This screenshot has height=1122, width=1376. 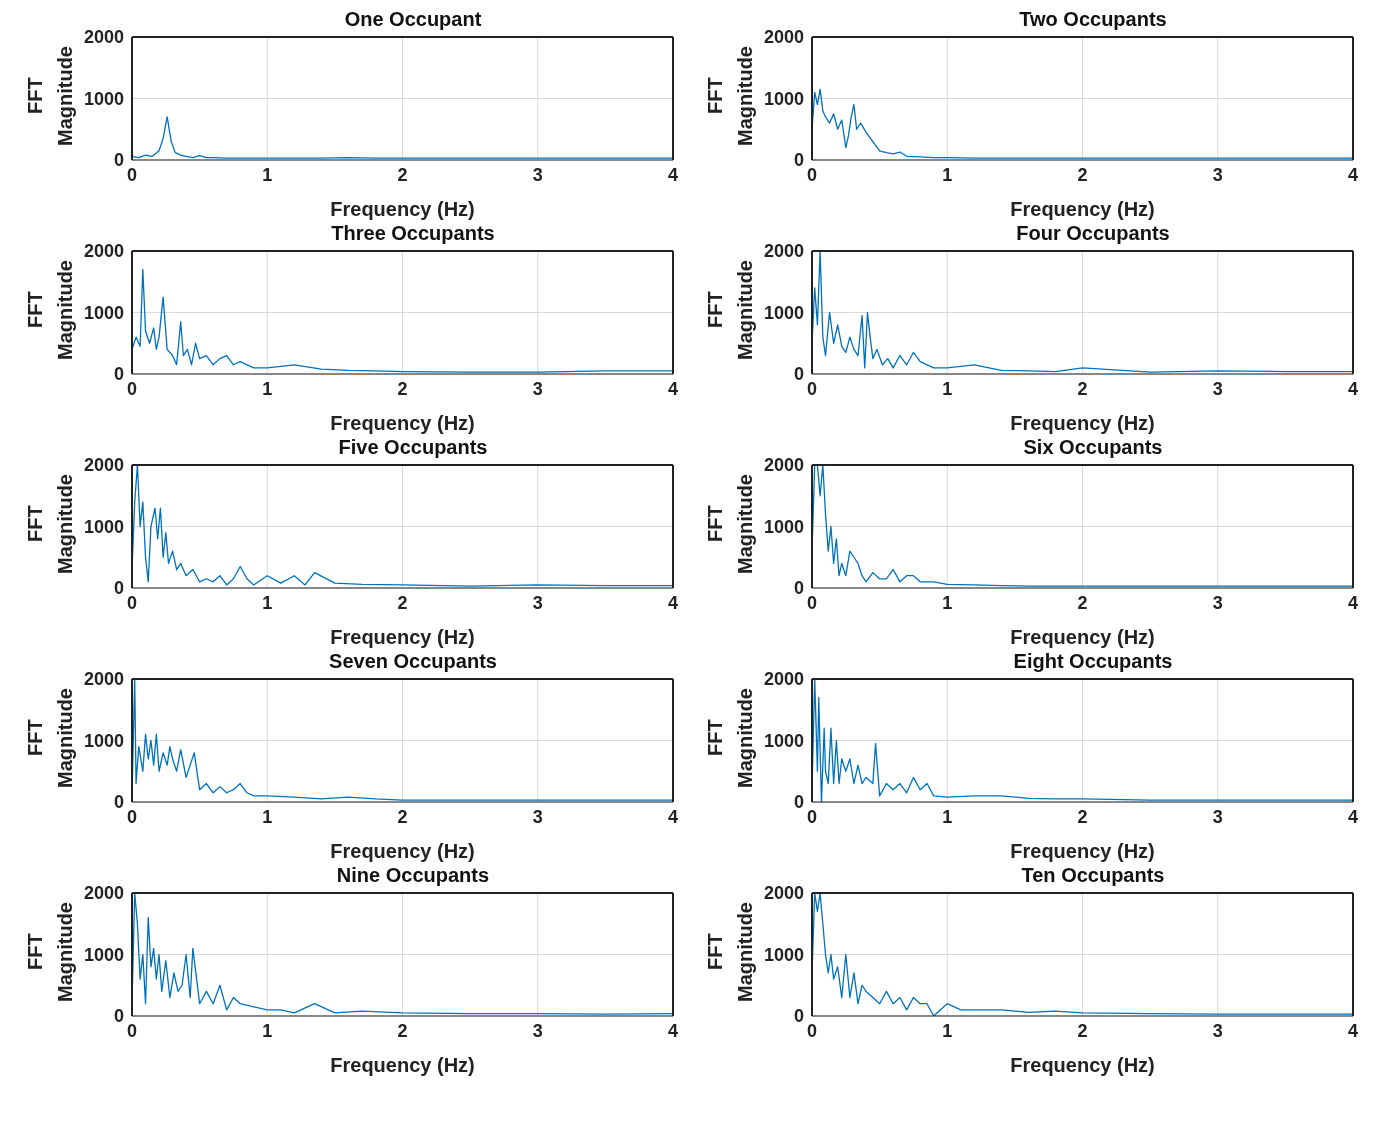 I want to click on chart-title: Two Occupants, so click(x=1093, y=19).